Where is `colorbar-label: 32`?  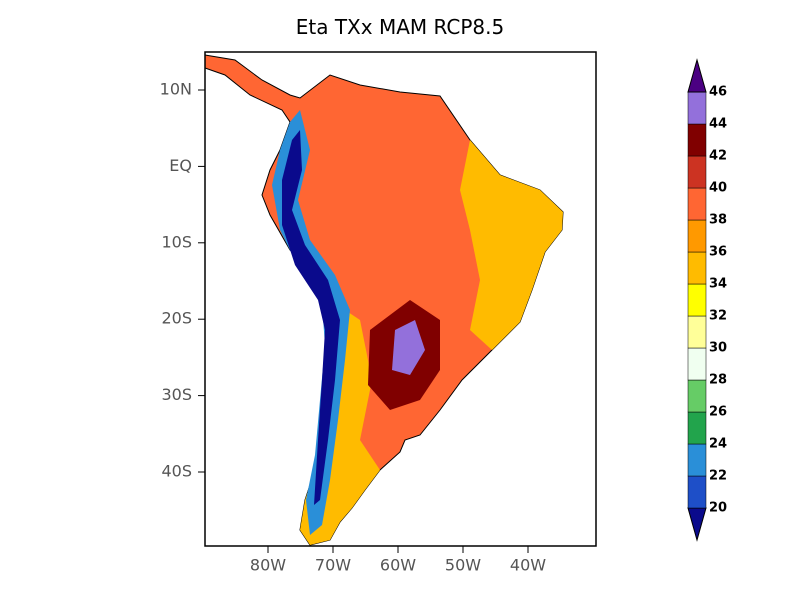 colorbar-label: 32 is located at coordinates (718, 316).